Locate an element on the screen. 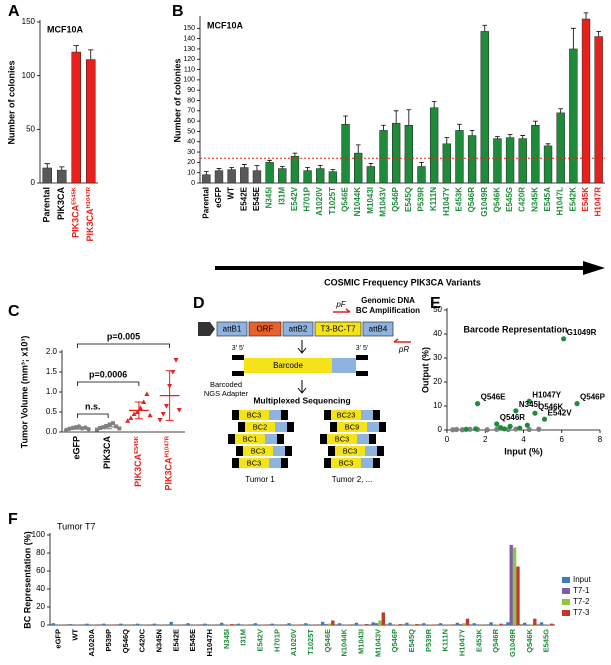 The image size is (611, 665). x-tick-label-text: PIK3CA is located at coordinates (138, 470).